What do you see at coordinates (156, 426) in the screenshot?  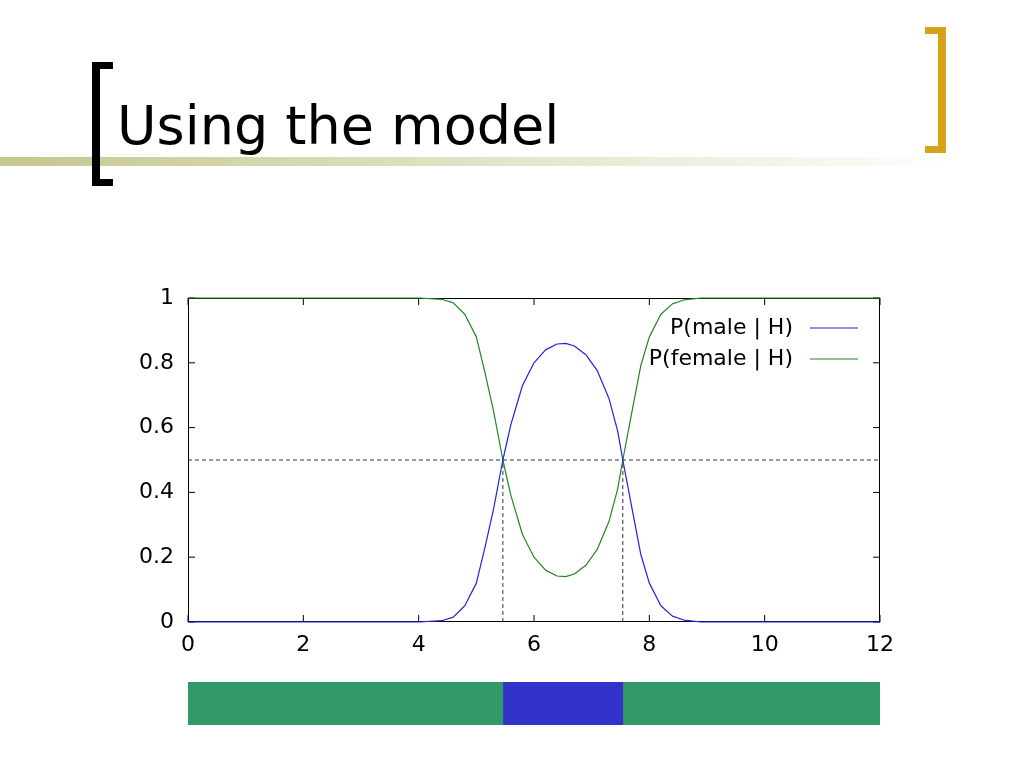 I see `y-tick-label: 0.6` at bounding box center [156, 426].